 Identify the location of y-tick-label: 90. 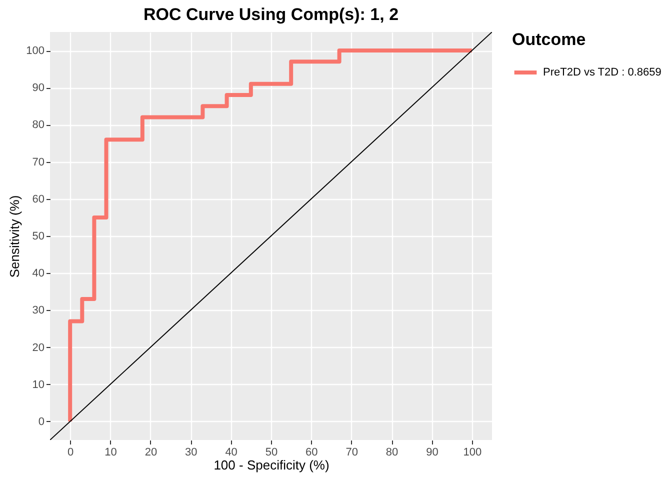
(38, 88).